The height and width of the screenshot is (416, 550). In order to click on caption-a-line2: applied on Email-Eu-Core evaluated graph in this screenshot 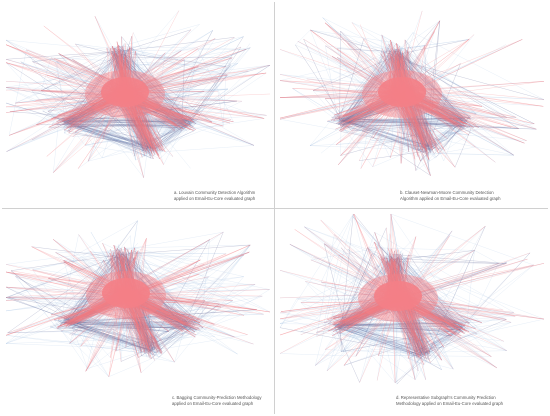, I will do `click(215, 198)`.